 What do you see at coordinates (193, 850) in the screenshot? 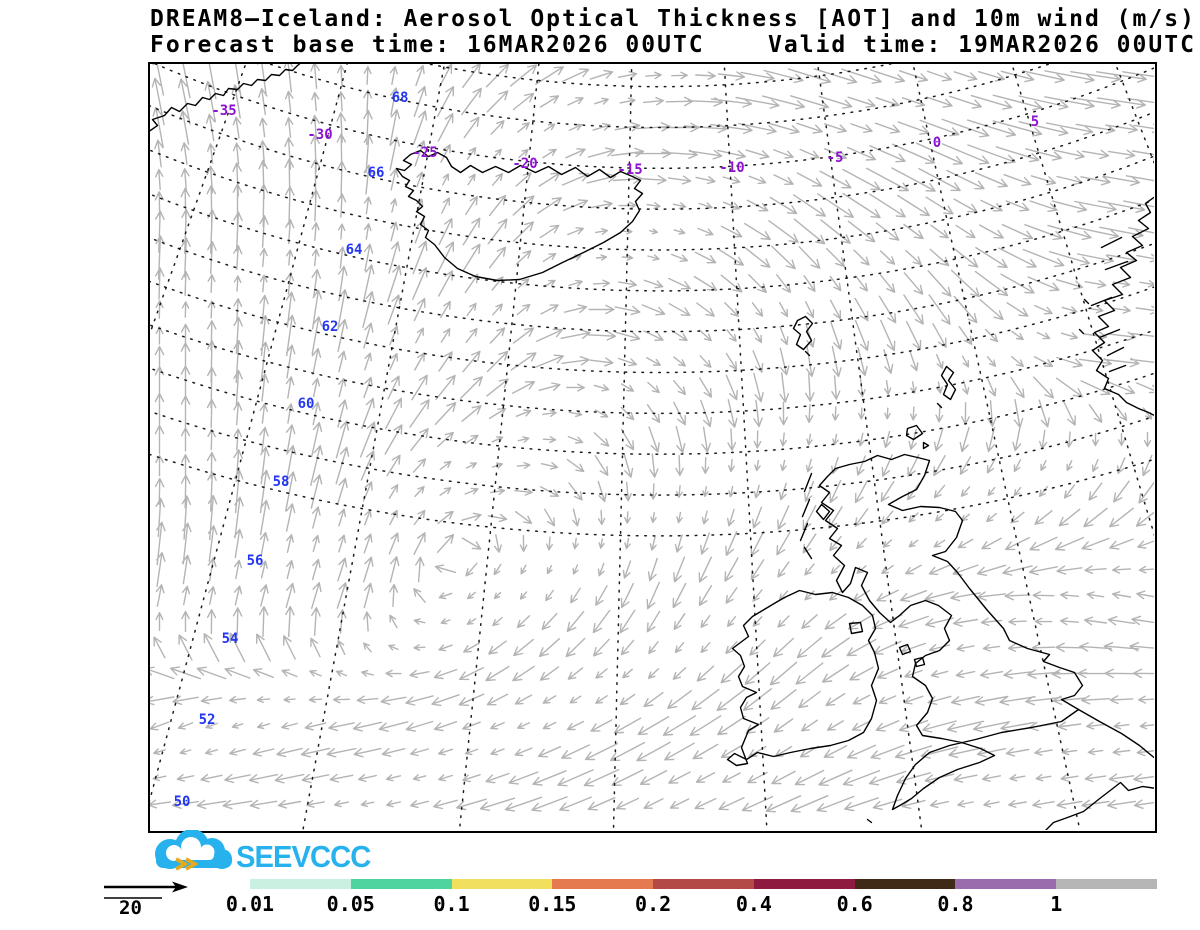
I see `seevccc-cloud-icon` at bounding box center [193, 850].